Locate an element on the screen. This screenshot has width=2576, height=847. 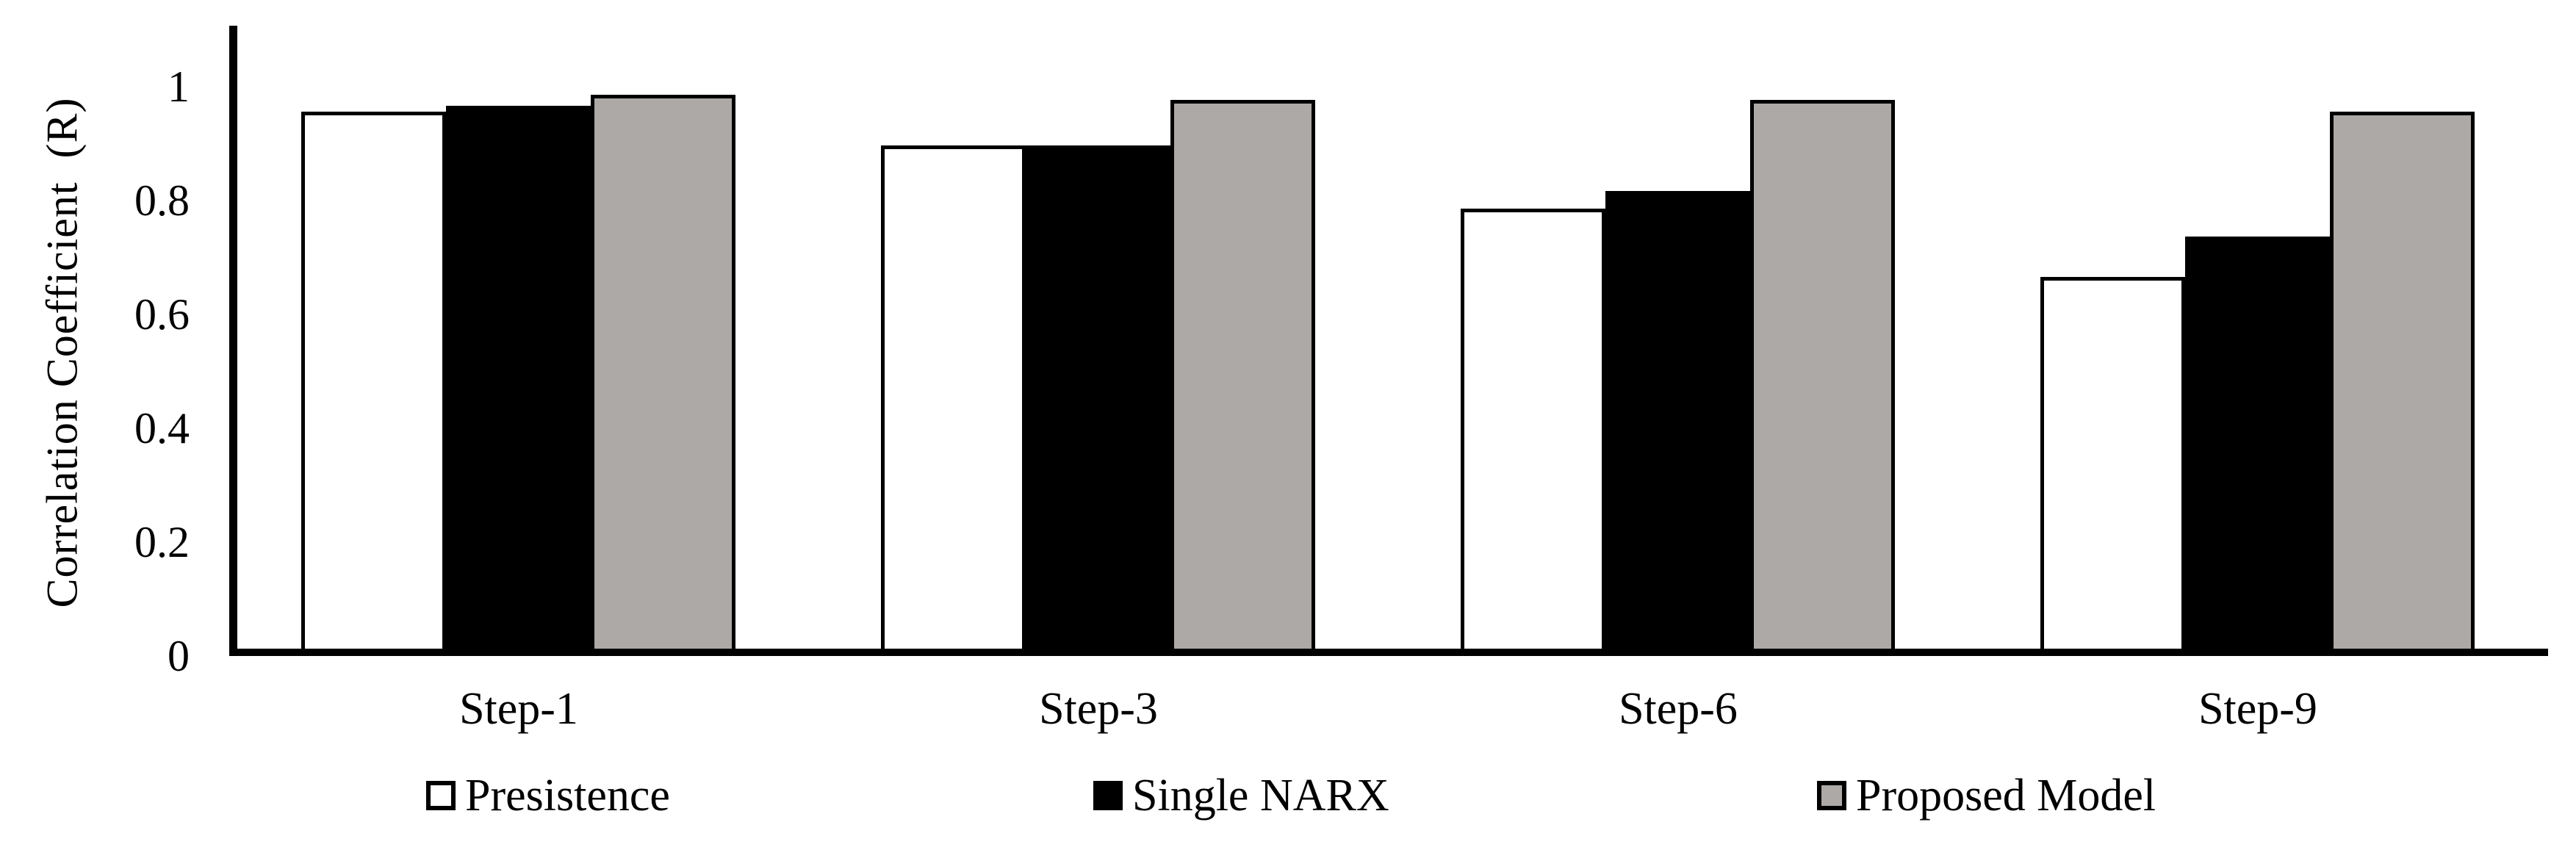
y-tick-label: 0 is located at coordinates (179, 656).